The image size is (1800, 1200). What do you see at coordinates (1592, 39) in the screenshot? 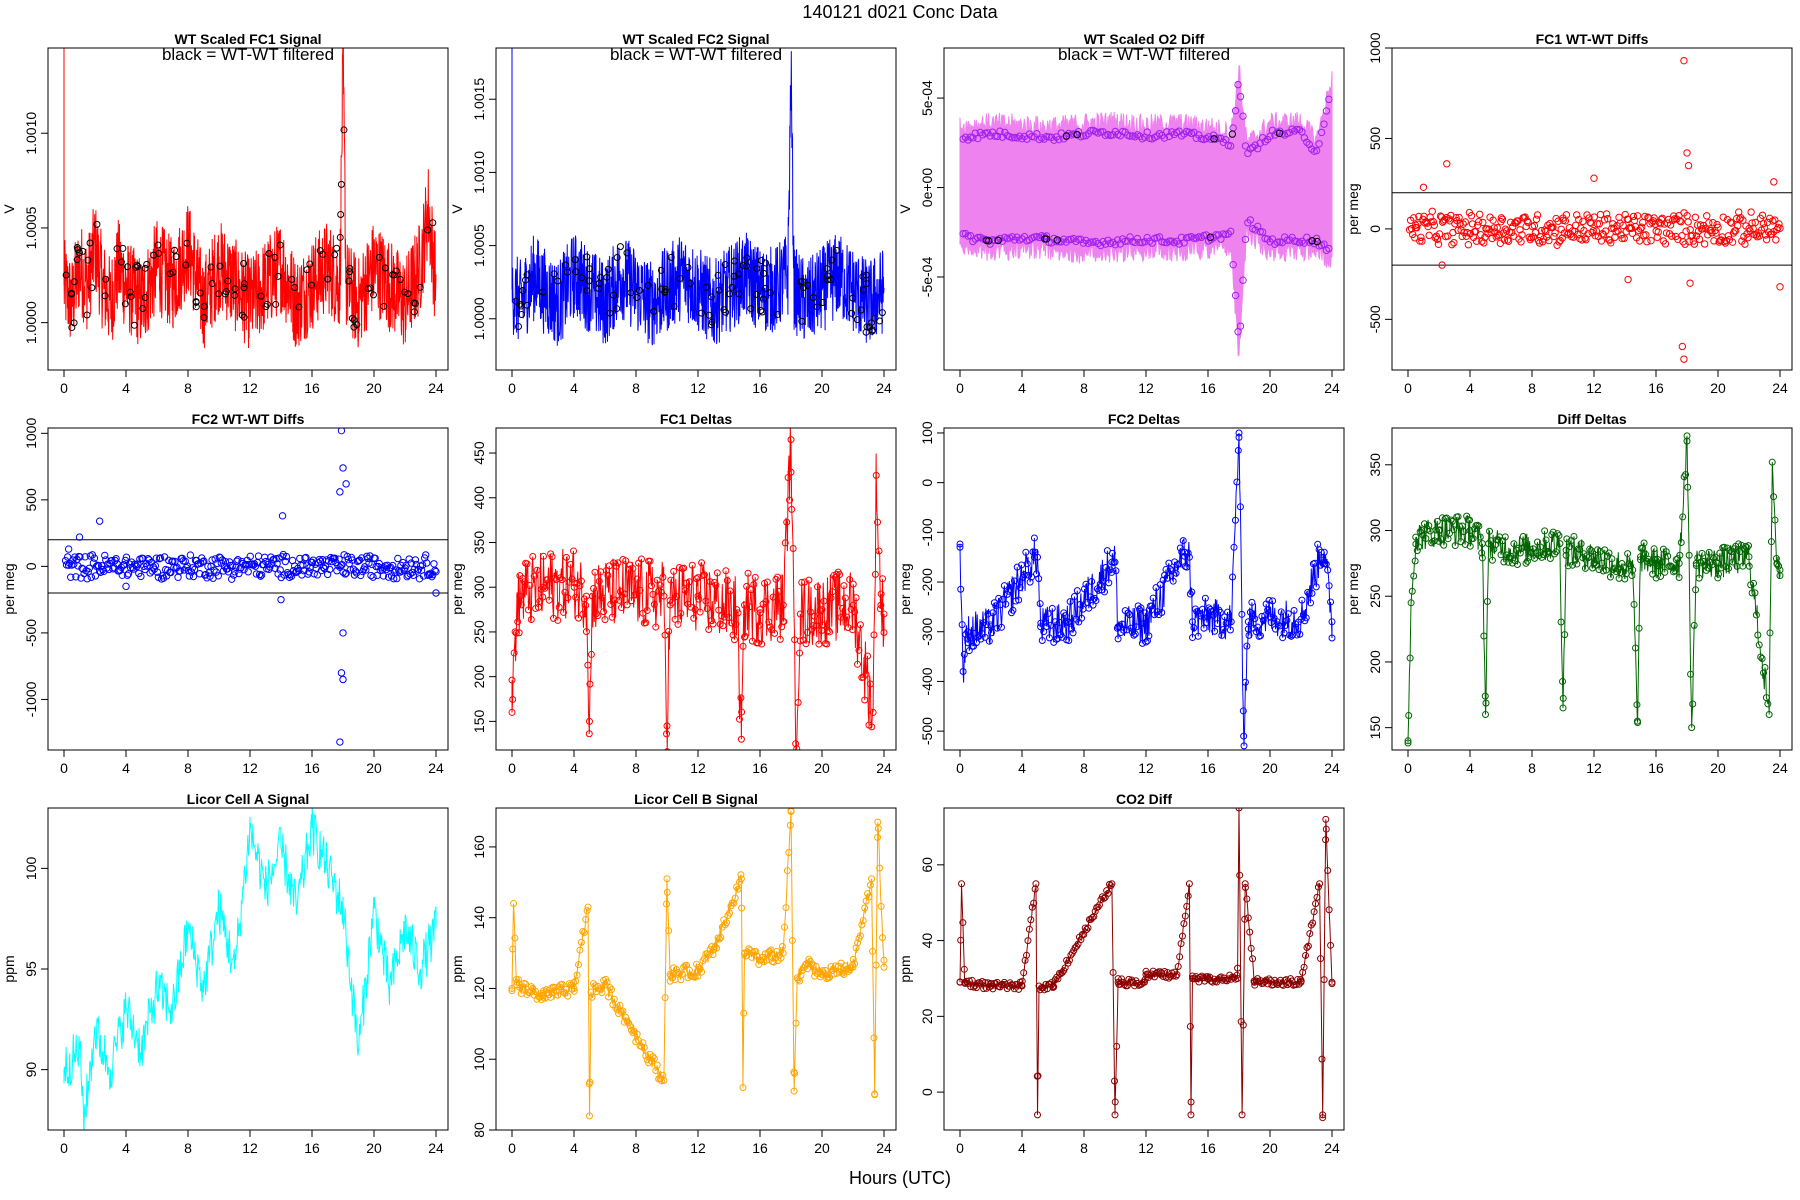
I see `chart-title: FC1 WT-WT Diffs` at bounding box center [1592, 39].